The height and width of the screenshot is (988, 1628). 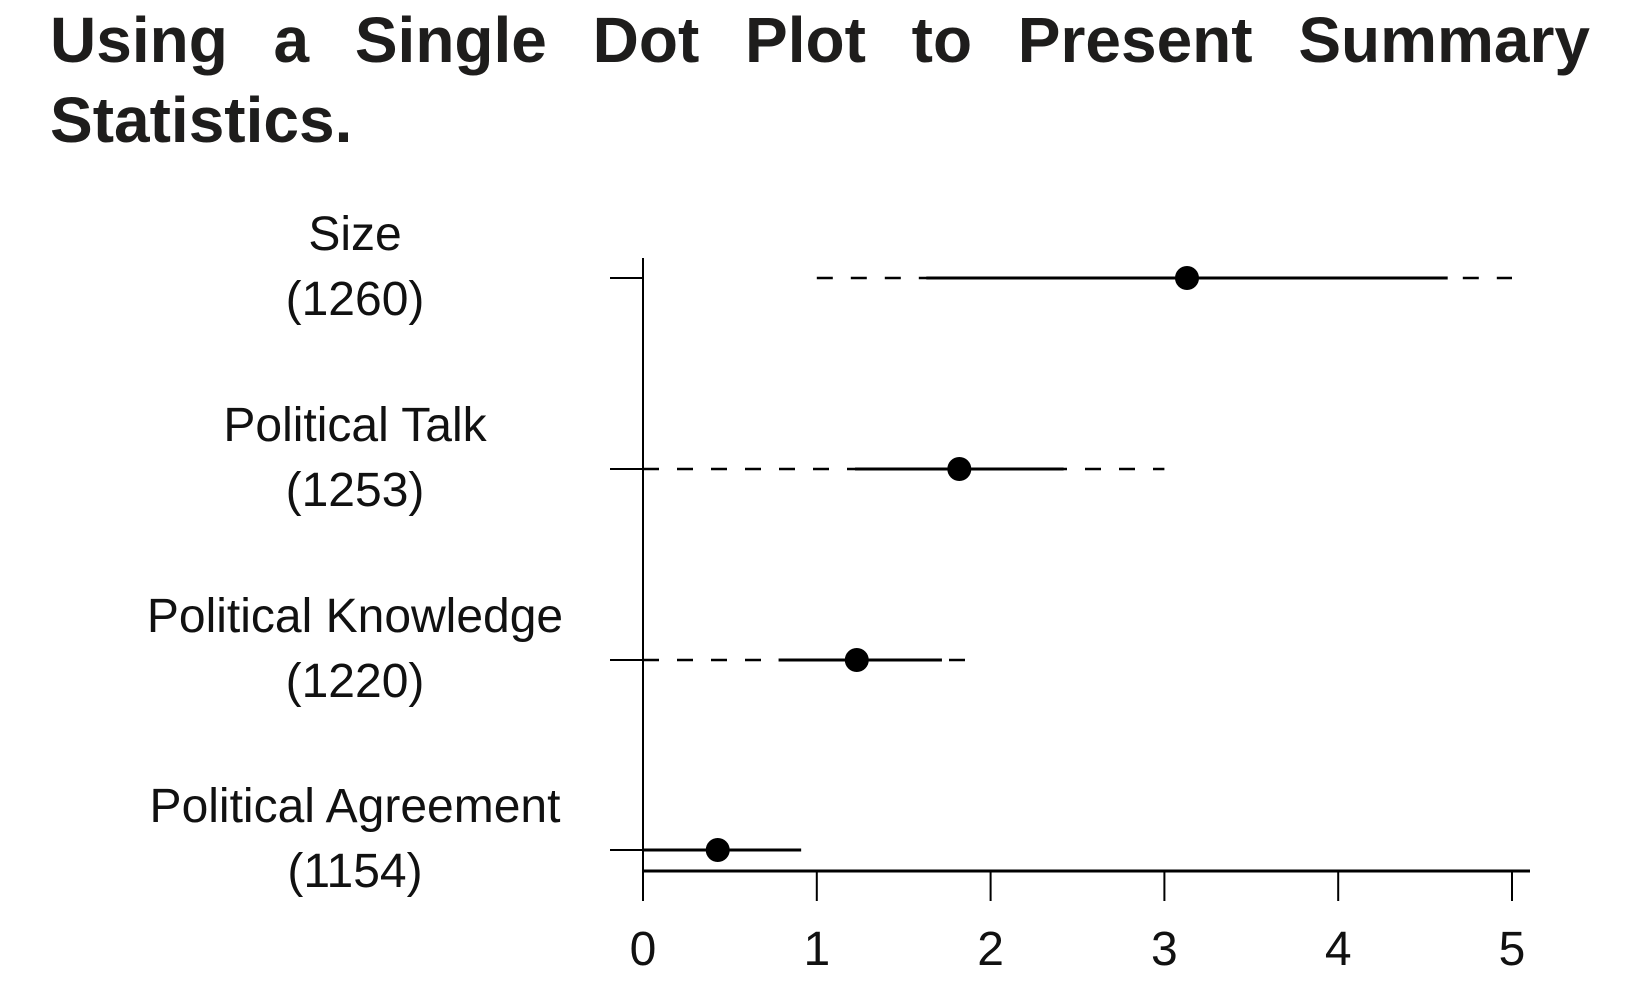 I want to click on category-label: Size, so click(x=354, y=234).